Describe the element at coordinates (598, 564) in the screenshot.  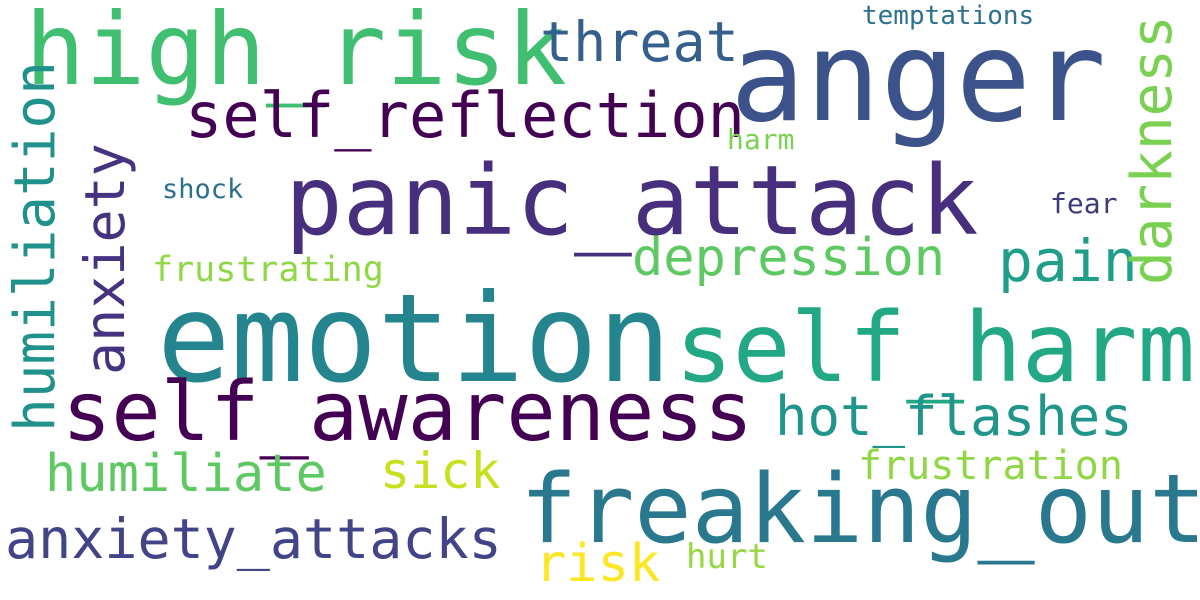
I see `word-risk: risk` at that location.